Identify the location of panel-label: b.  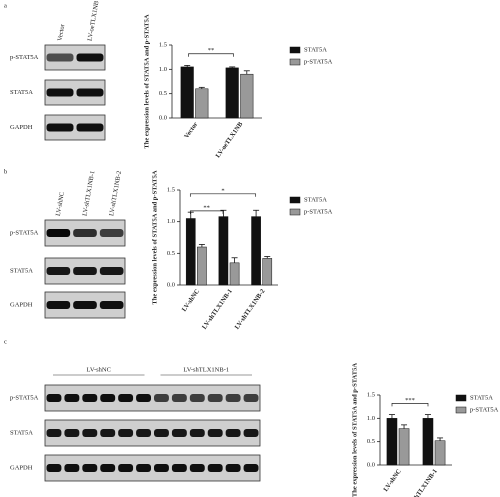
(5, 171).